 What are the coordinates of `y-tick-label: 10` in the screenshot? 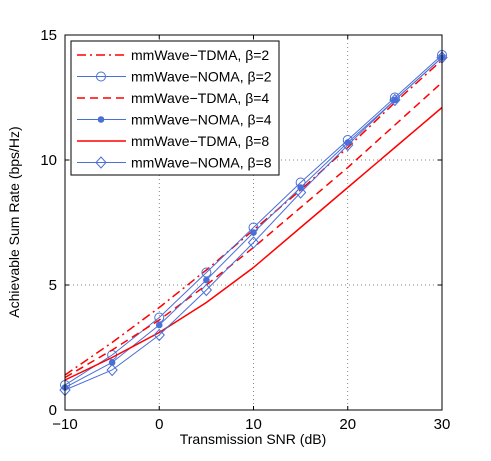 It's located at (48, 160).